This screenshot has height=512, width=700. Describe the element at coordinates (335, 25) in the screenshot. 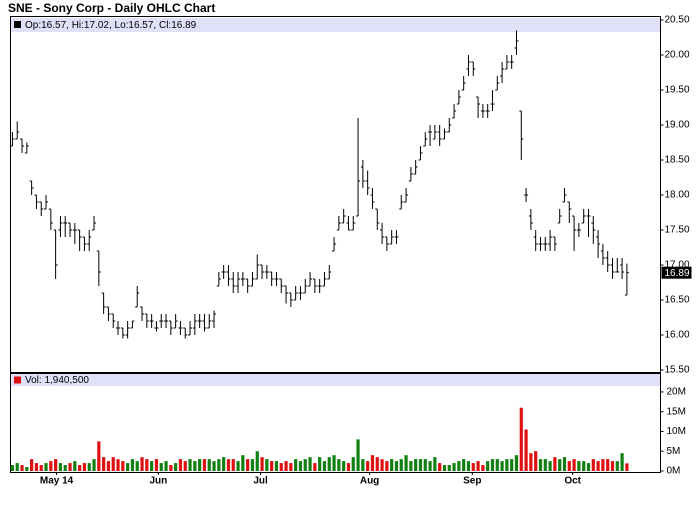

I see `price-legend-band` at that location.